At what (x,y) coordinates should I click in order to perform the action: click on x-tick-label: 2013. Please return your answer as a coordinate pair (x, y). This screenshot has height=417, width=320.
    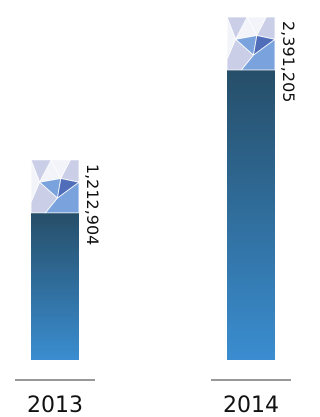
    Looking at the image, I should click on (55, 405).